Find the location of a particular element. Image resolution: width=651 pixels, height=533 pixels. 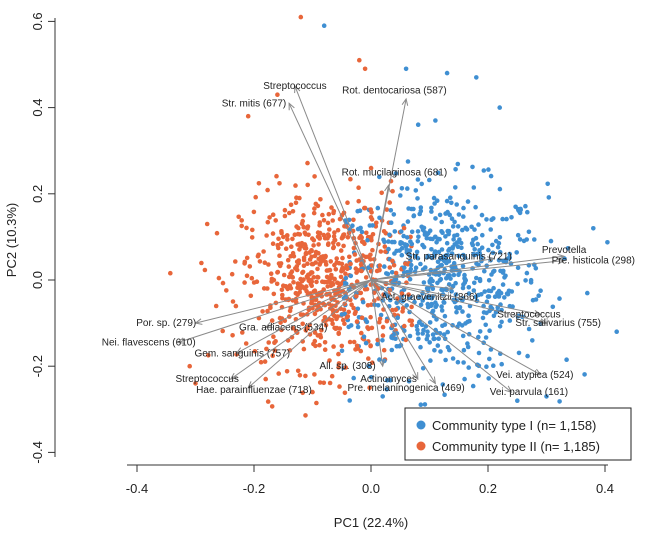

loading-arrow-label: All. sp. (308) is located at coordinates (348, 366).